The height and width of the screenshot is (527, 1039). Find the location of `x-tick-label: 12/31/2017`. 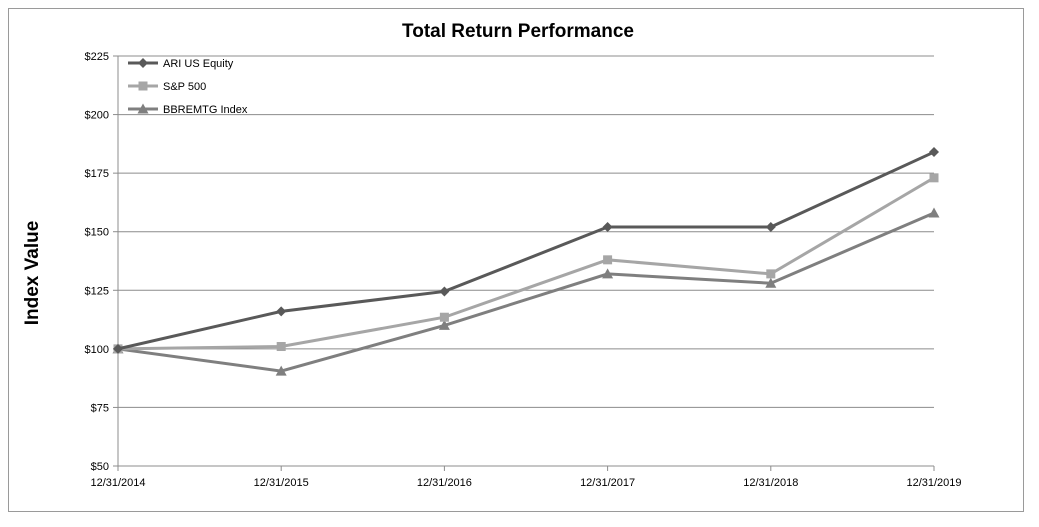

x-tick-label: 12/31/2017 is located at coordinates (607, 483).